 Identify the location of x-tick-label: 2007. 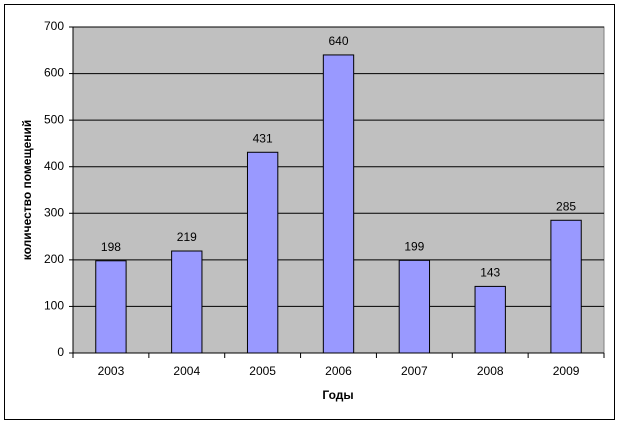
(414, 371).